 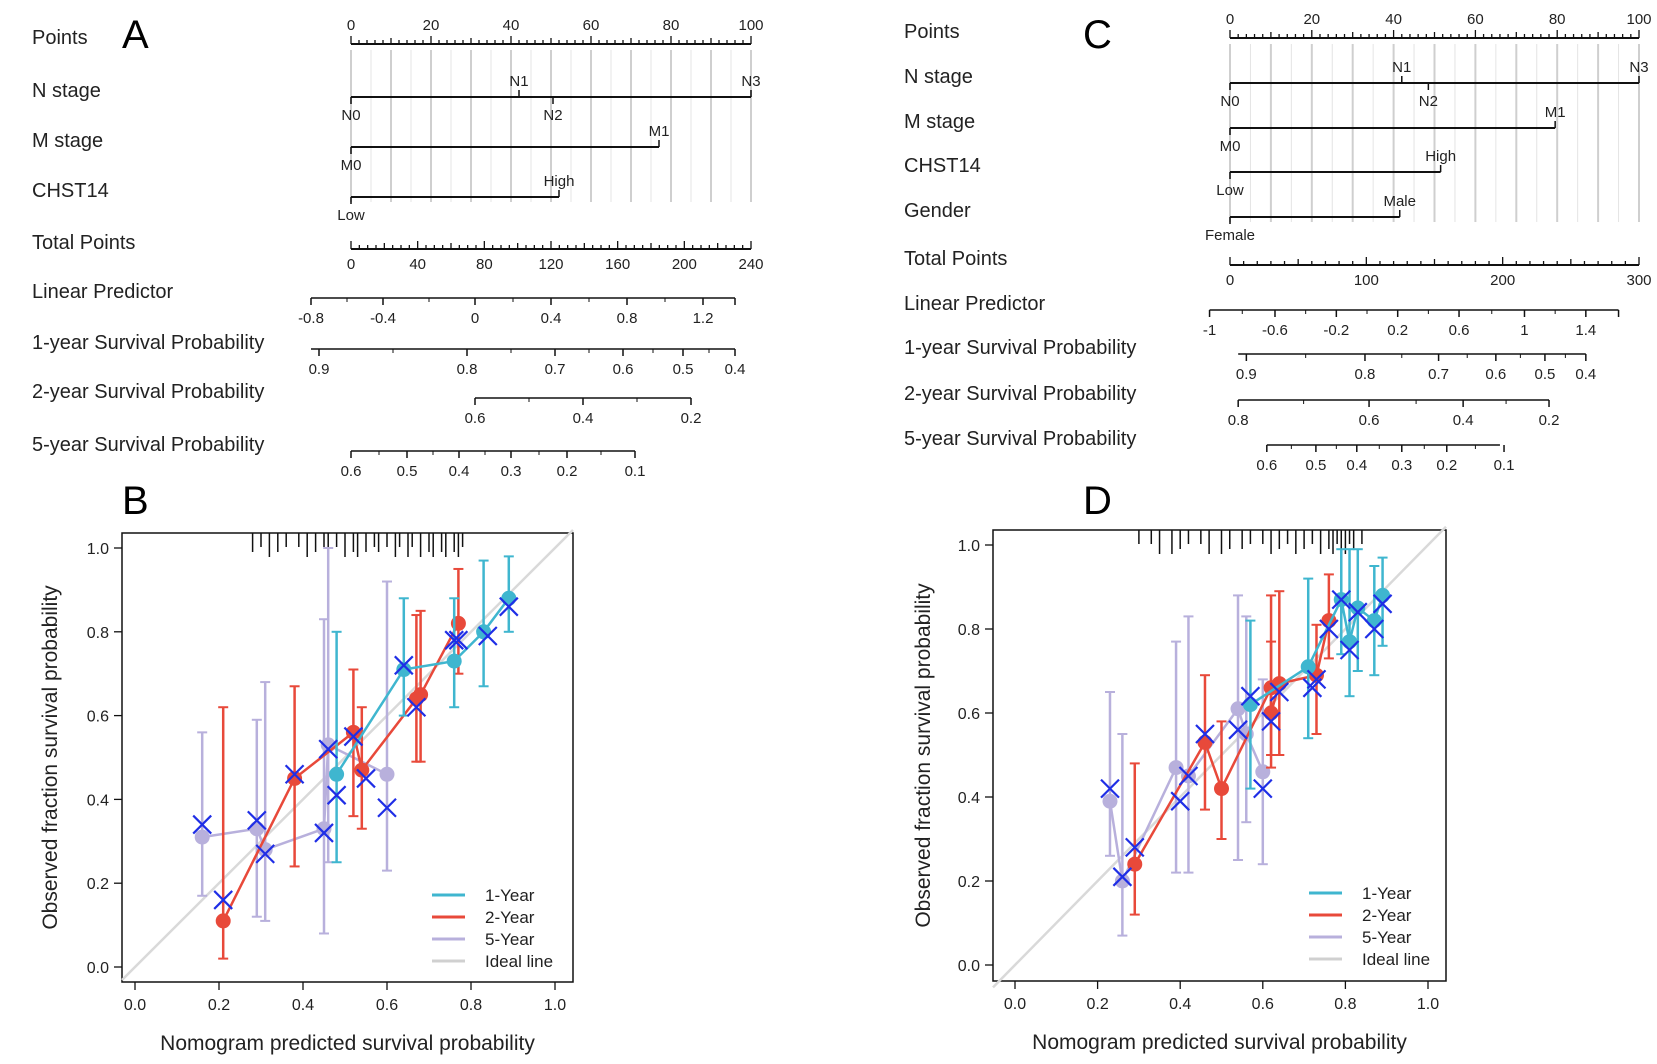 I want to click on 1-year-survival-probability-tick-label: 0.7, so click(x=555, y=369).